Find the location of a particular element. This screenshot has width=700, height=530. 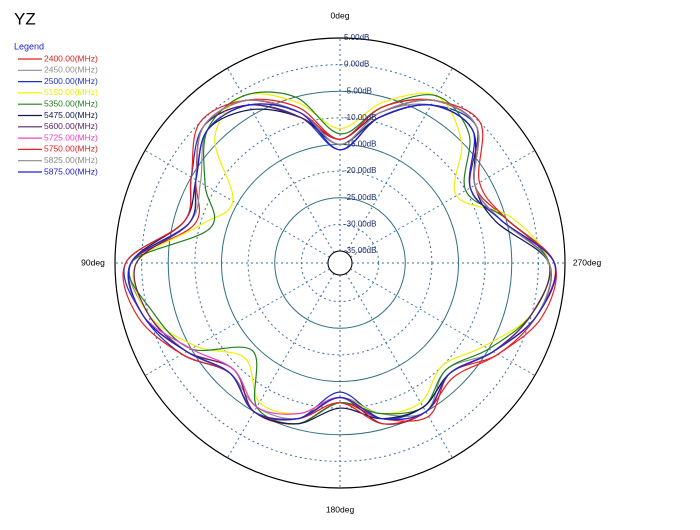

angle-tick-label: 180deg is located at coordinates (340, 509).